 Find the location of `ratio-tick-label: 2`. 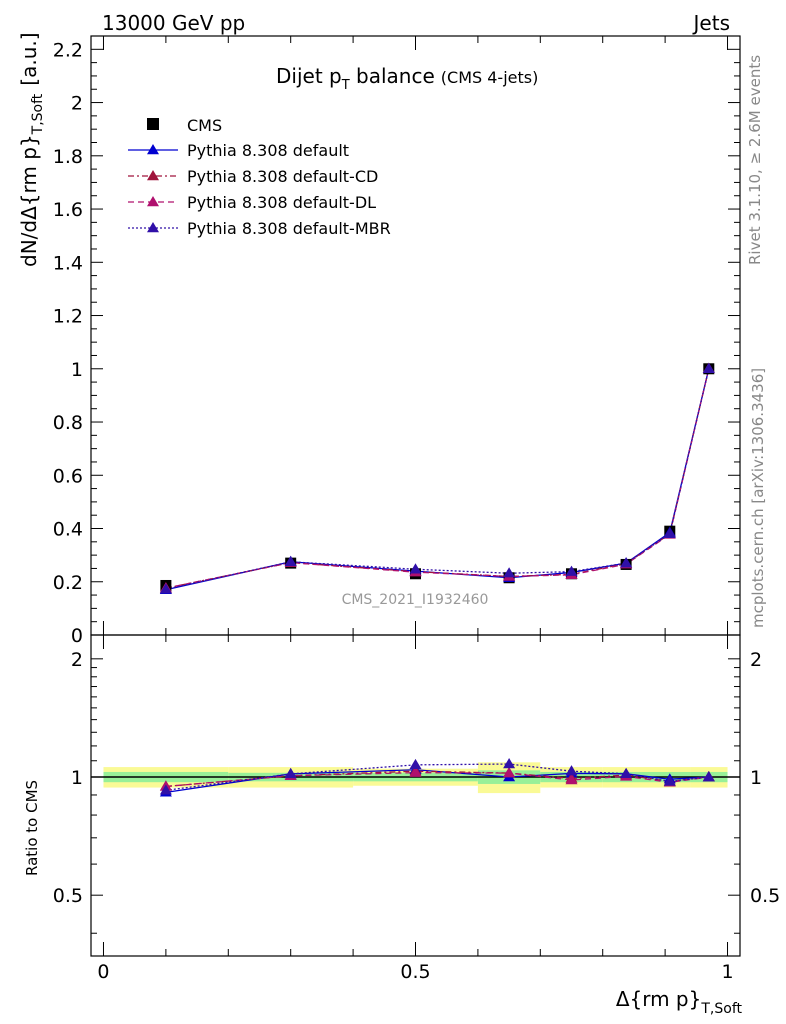

ratio-tick-label: 2 is located at coordinates (77, 660).